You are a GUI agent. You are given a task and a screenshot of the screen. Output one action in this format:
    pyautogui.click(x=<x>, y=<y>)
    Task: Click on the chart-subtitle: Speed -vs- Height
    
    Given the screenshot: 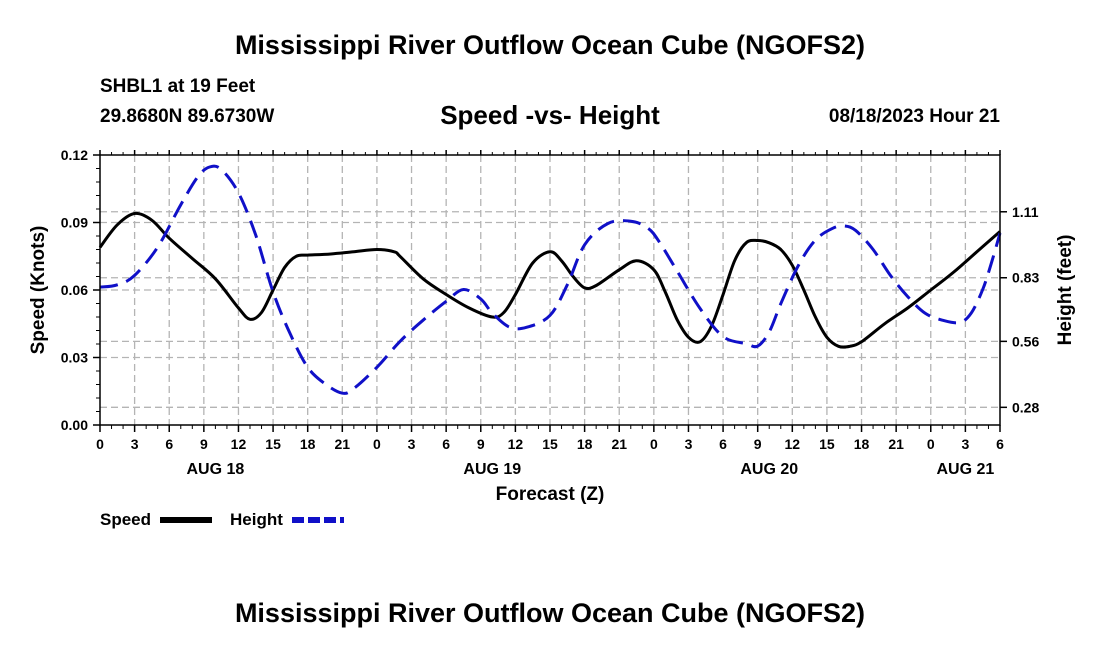 What is the action you would take?
    pyautogui.click(x=550, y=115)
    